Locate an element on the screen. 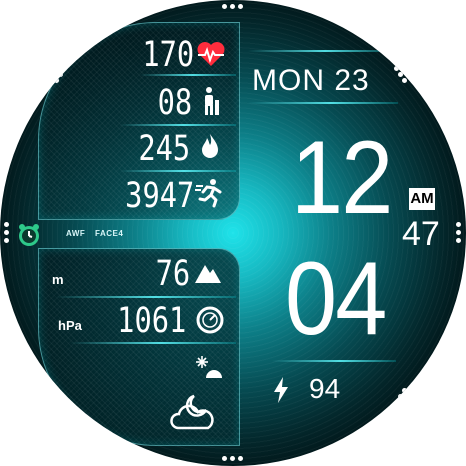 Image resolution: width=466 pixels, height=466 pixels. mountain-icon is located at coordinates (208, 274).